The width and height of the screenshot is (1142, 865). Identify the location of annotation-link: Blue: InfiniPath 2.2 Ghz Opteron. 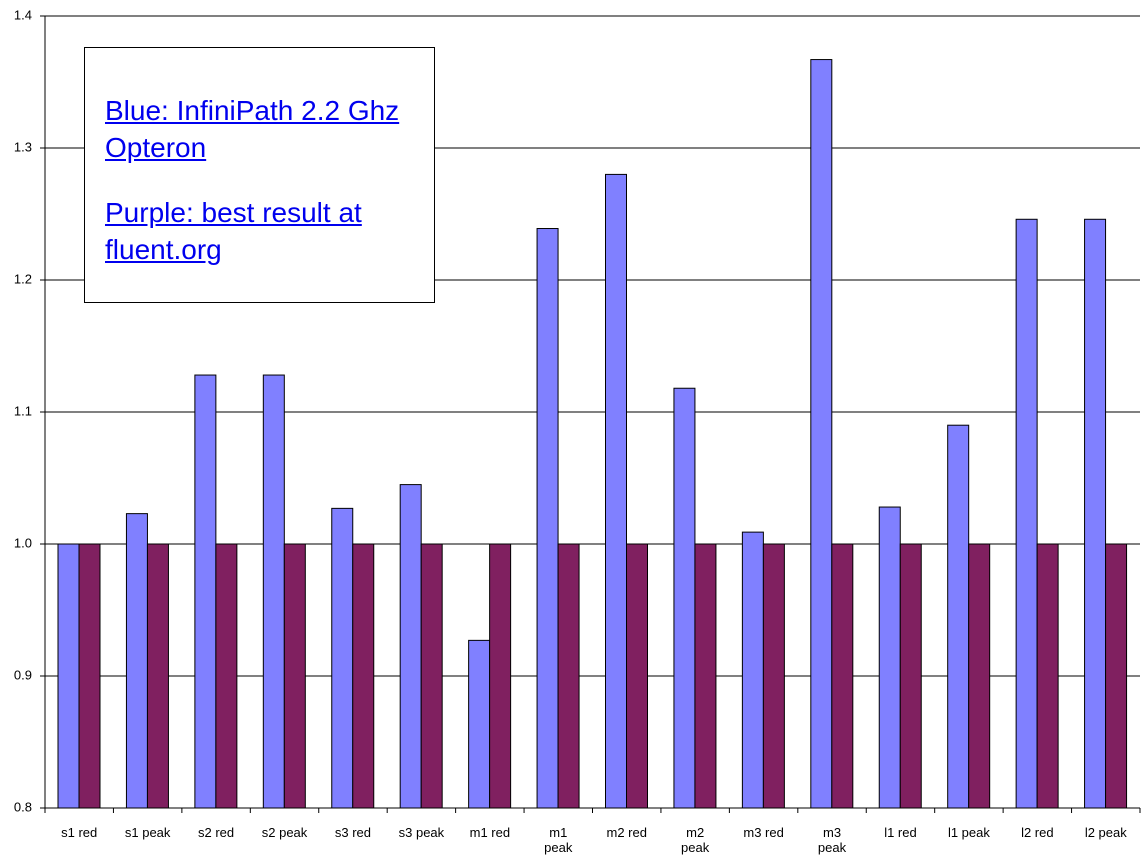
(252, 129).